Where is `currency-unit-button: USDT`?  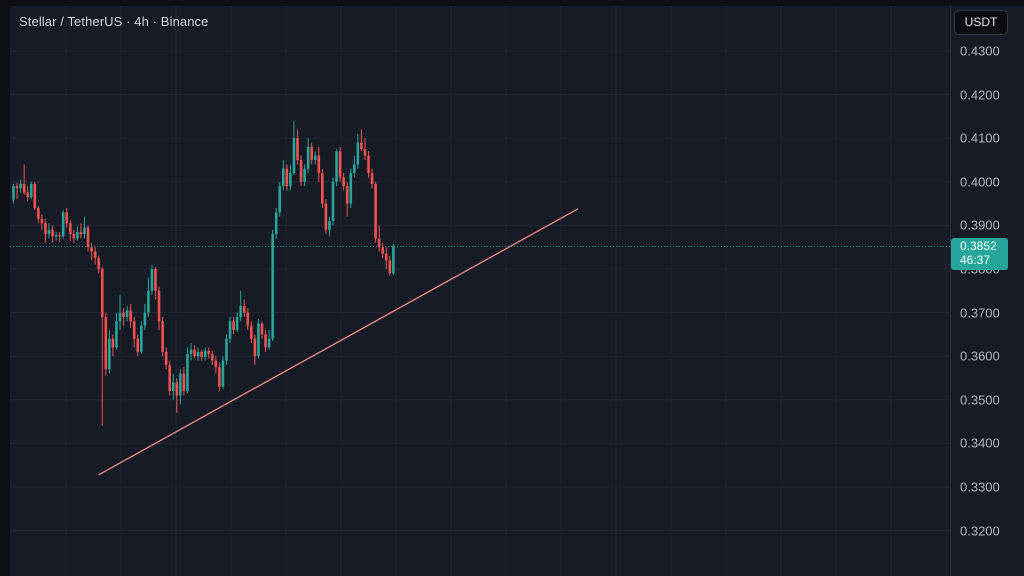
currency-unit-button: USDT is located at coordinates (981, 22).